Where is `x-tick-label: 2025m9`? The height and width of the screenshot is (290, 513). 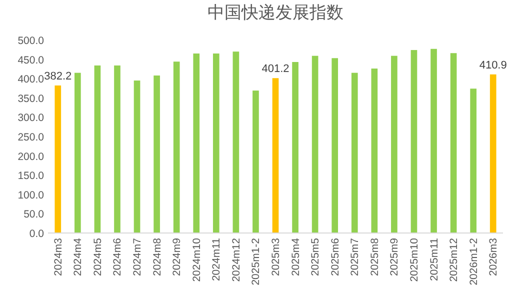
x-tick-label: 2025m9 is located at coordinates (394, 257).